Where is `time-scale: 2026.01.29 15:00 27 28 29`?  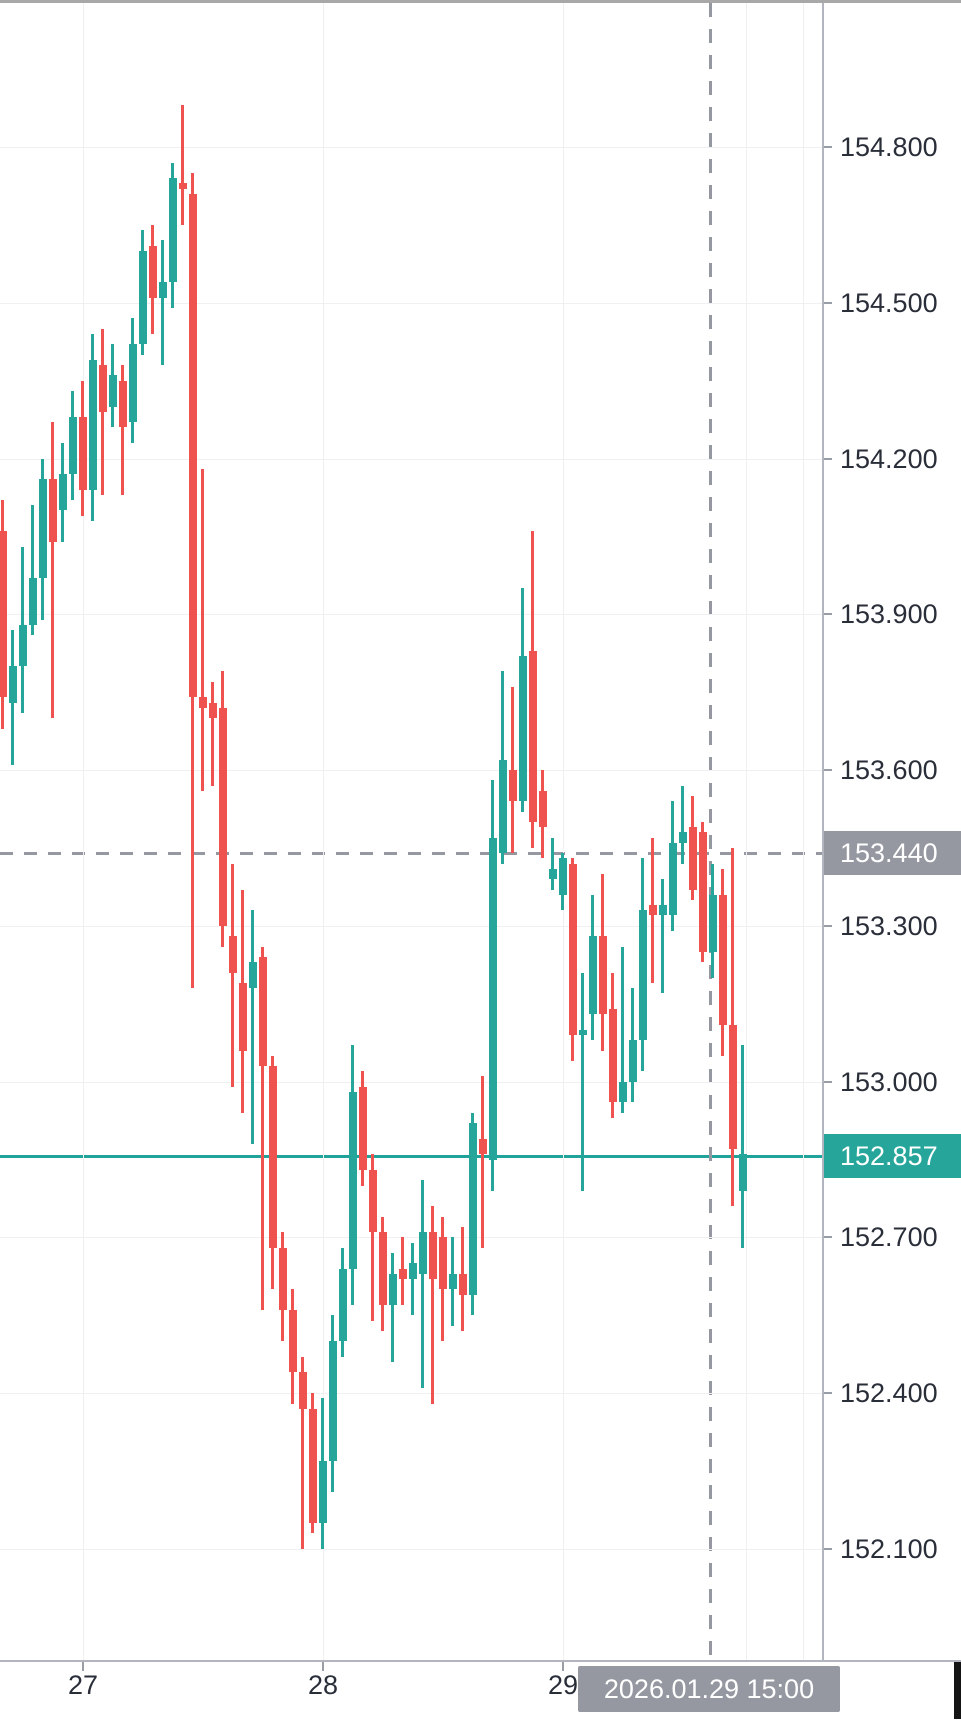
time-scale: 2026.01.29 15:00 27 28 29 is located at coordinates (480, 1690).